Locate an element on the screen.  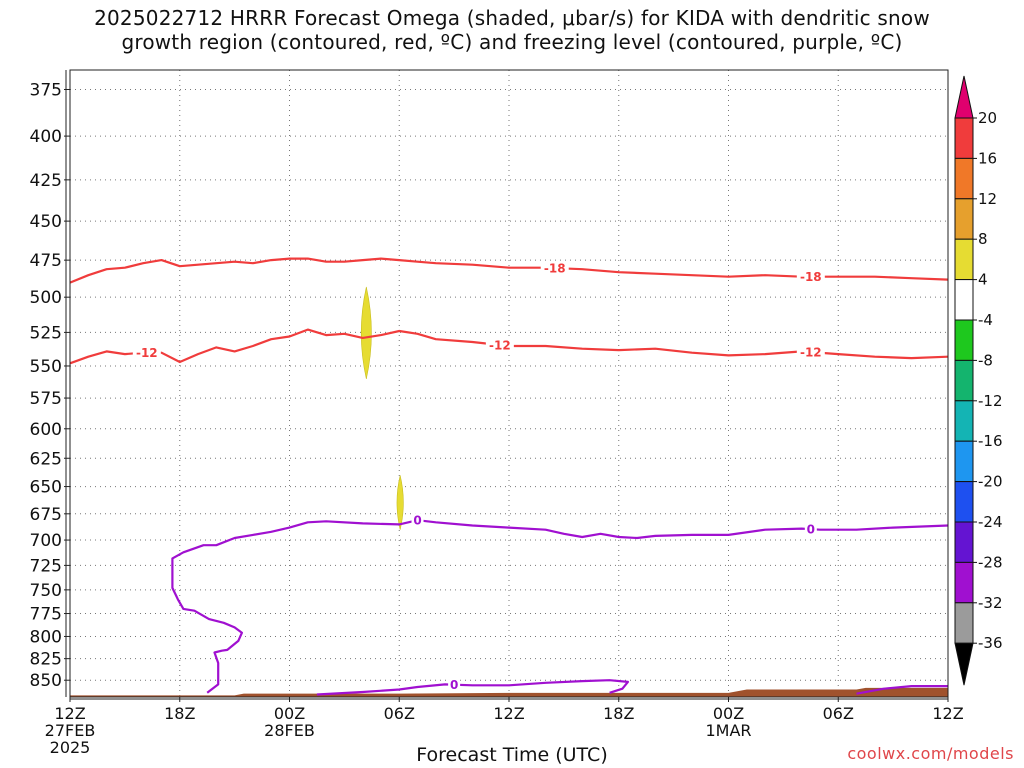
y-tick-label: 700 is located at coordinates (46, 541).